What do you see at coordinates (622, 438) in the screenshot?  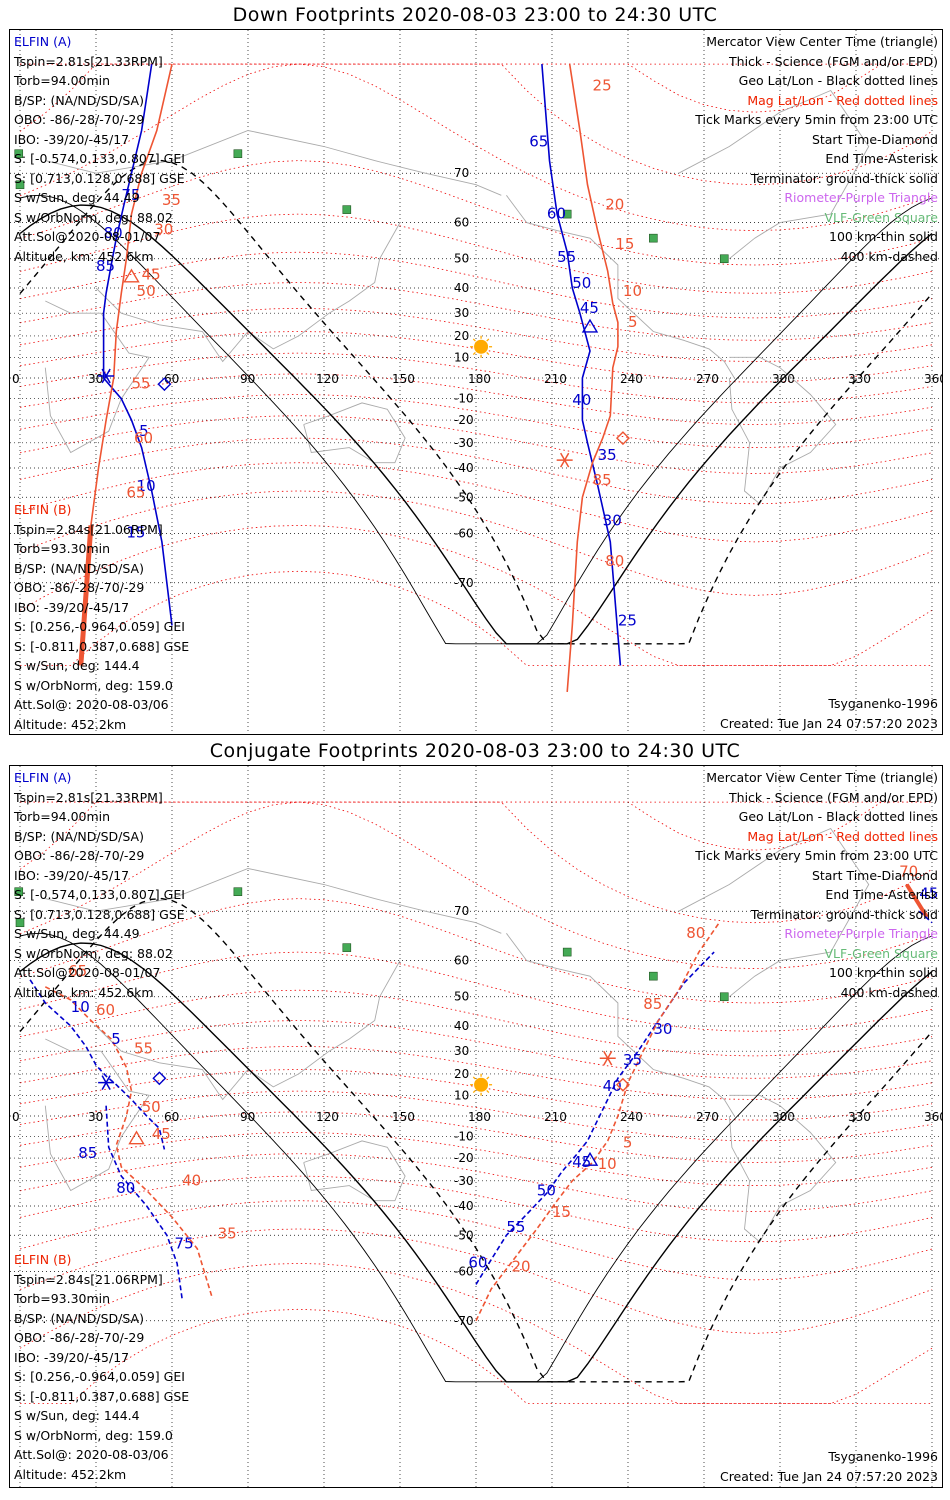 I see `elfin-b-start-diamond` at bounding box center [622, 438].